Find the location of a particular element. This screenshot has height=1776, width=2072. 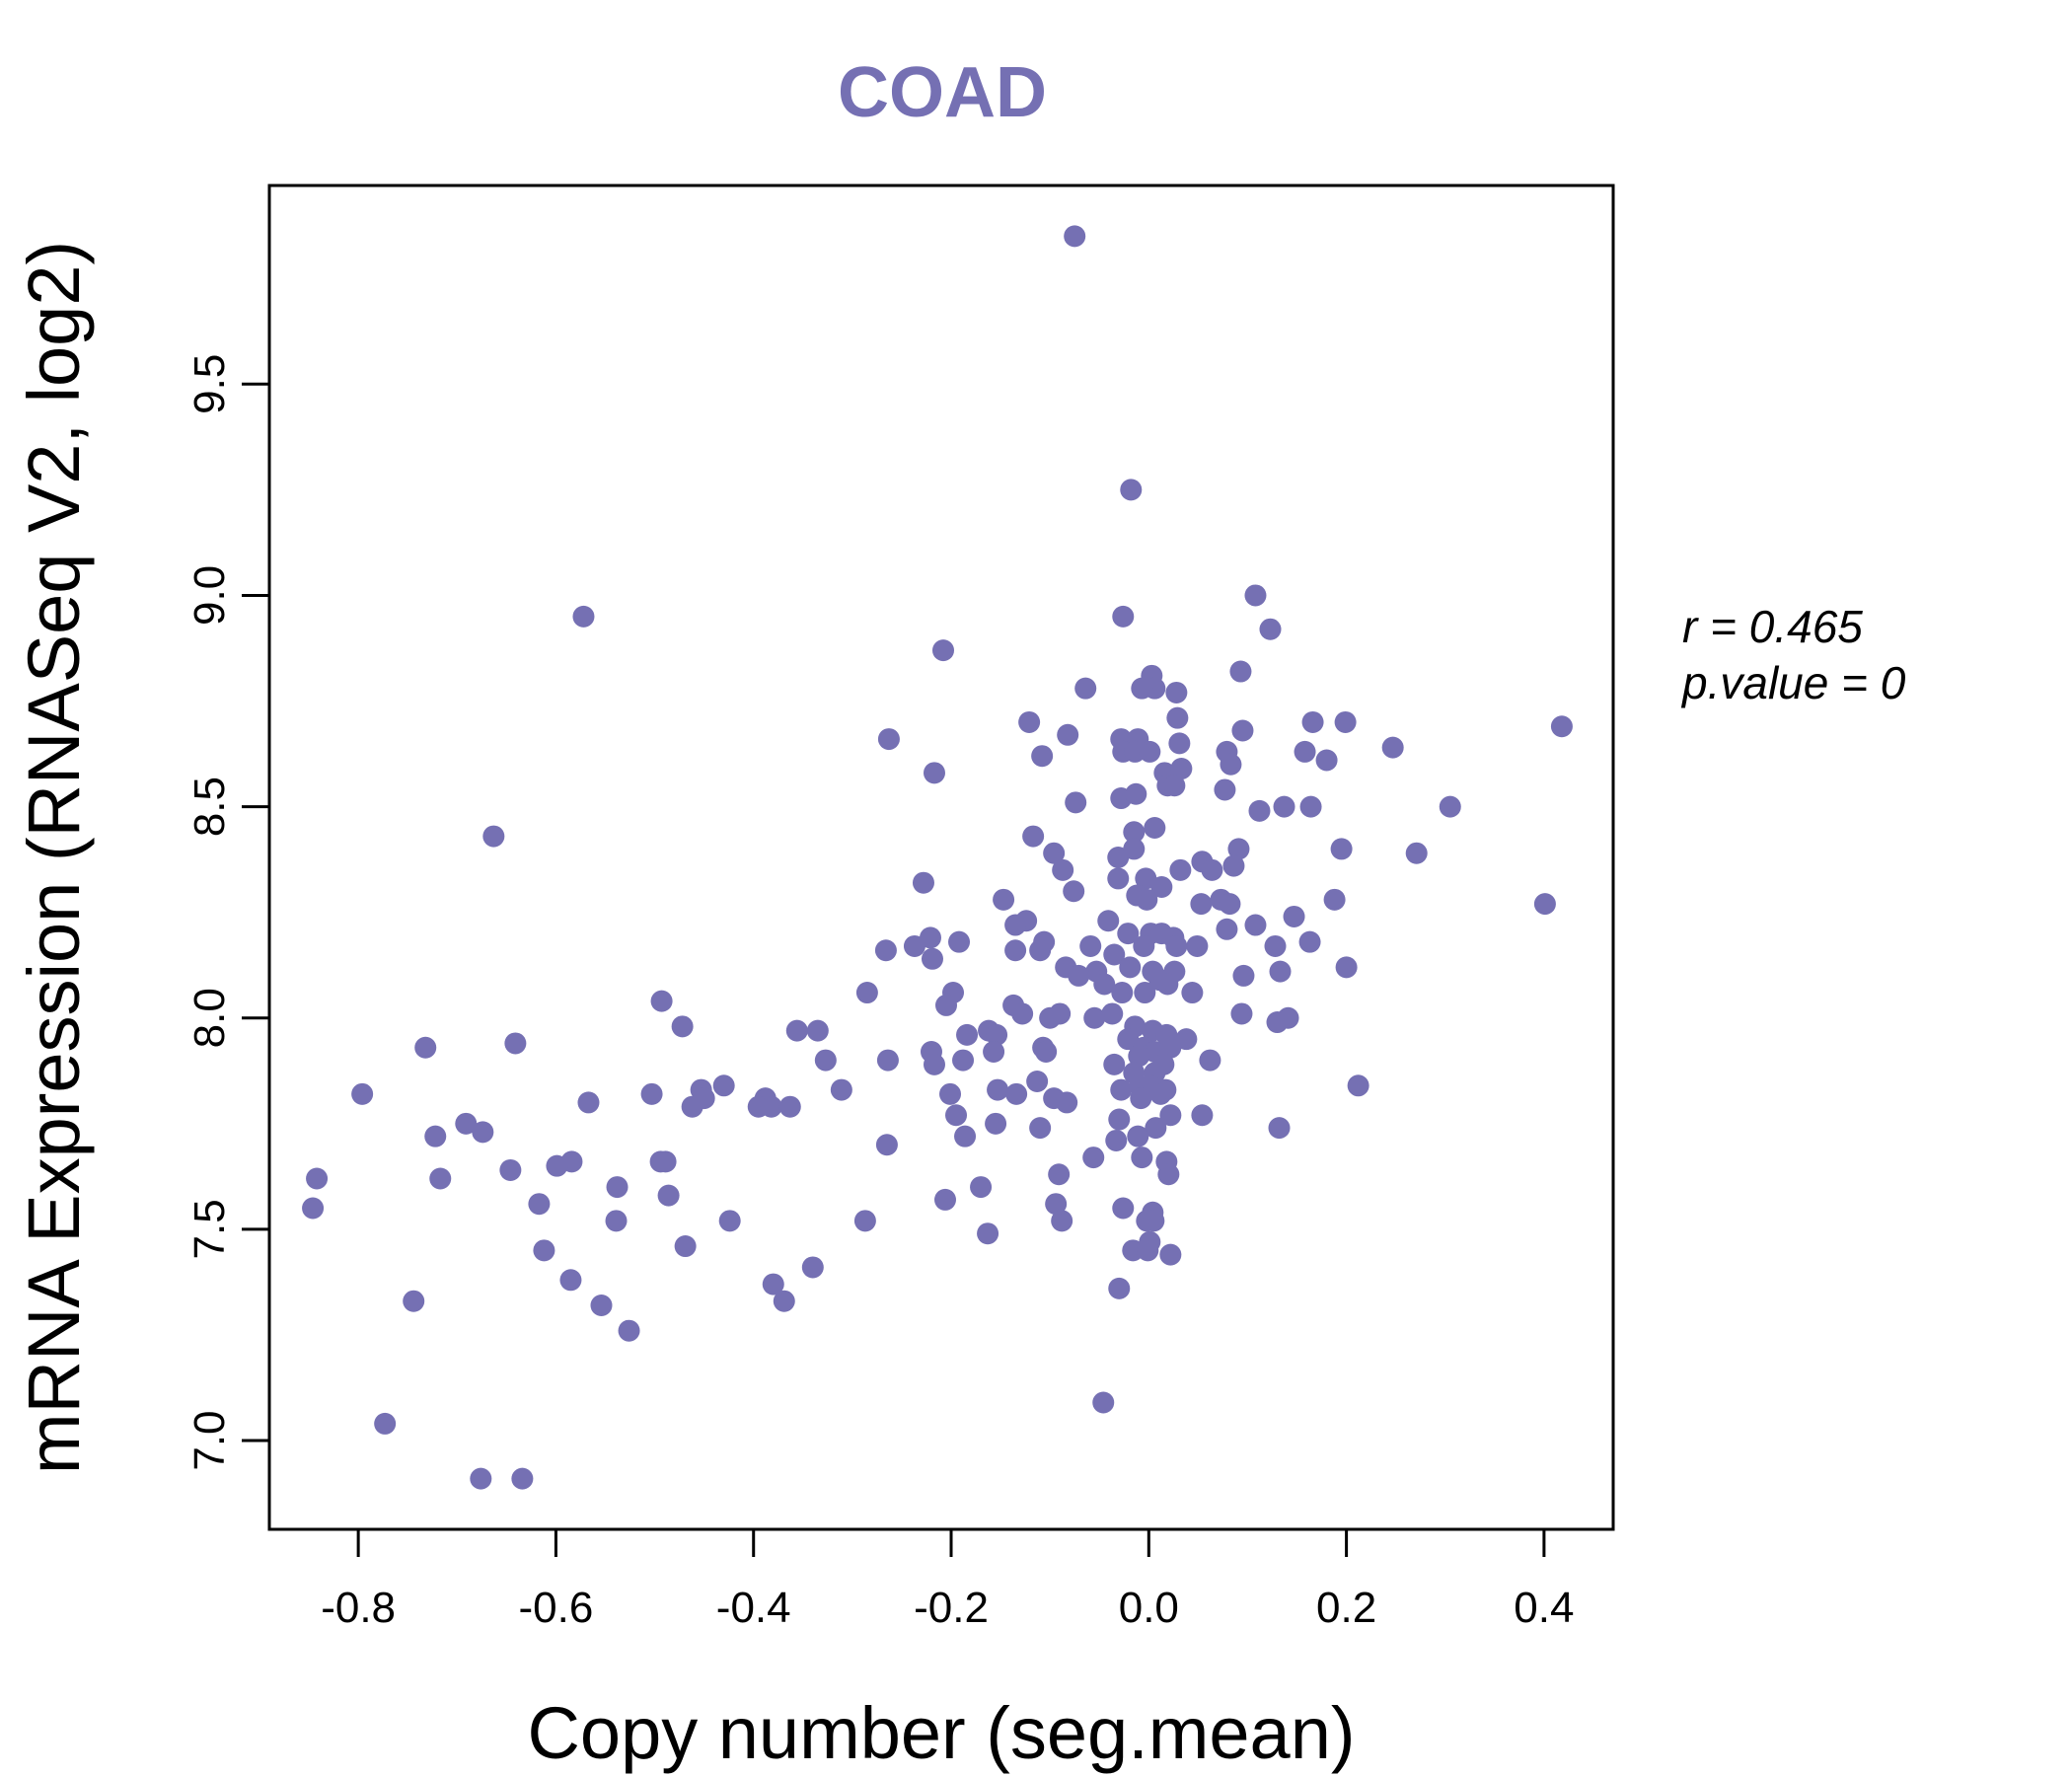

correlation-label: r = 0.465 is located at coordinates (1773, 626).